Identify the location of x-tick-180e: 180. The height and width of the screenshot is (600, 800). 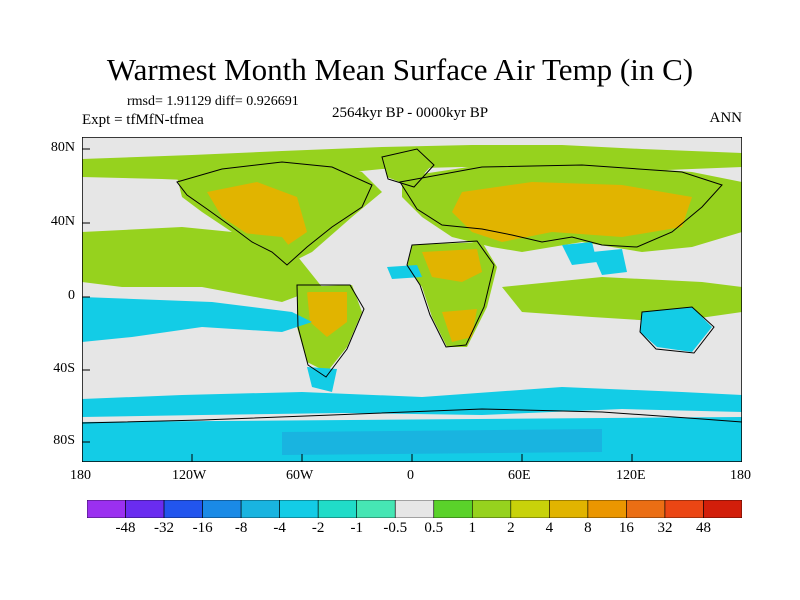
(740, 475).